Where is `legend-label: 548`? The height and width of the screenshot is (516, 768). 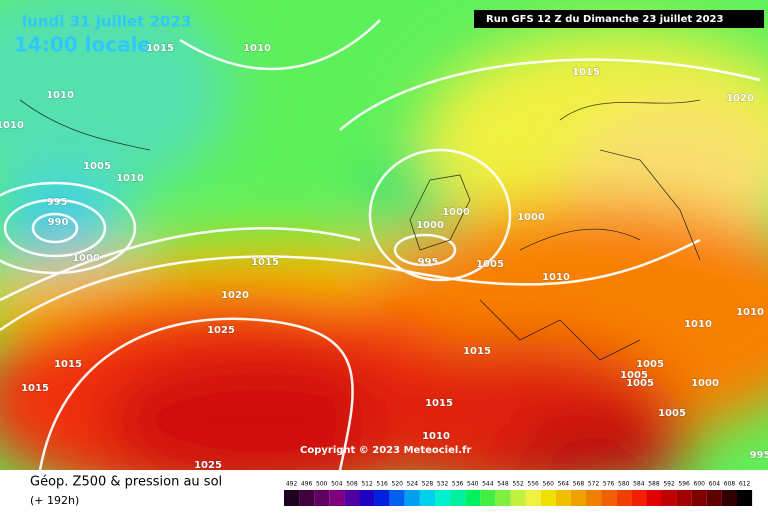 legend-label: 548 is located at coordinates (503, 484).